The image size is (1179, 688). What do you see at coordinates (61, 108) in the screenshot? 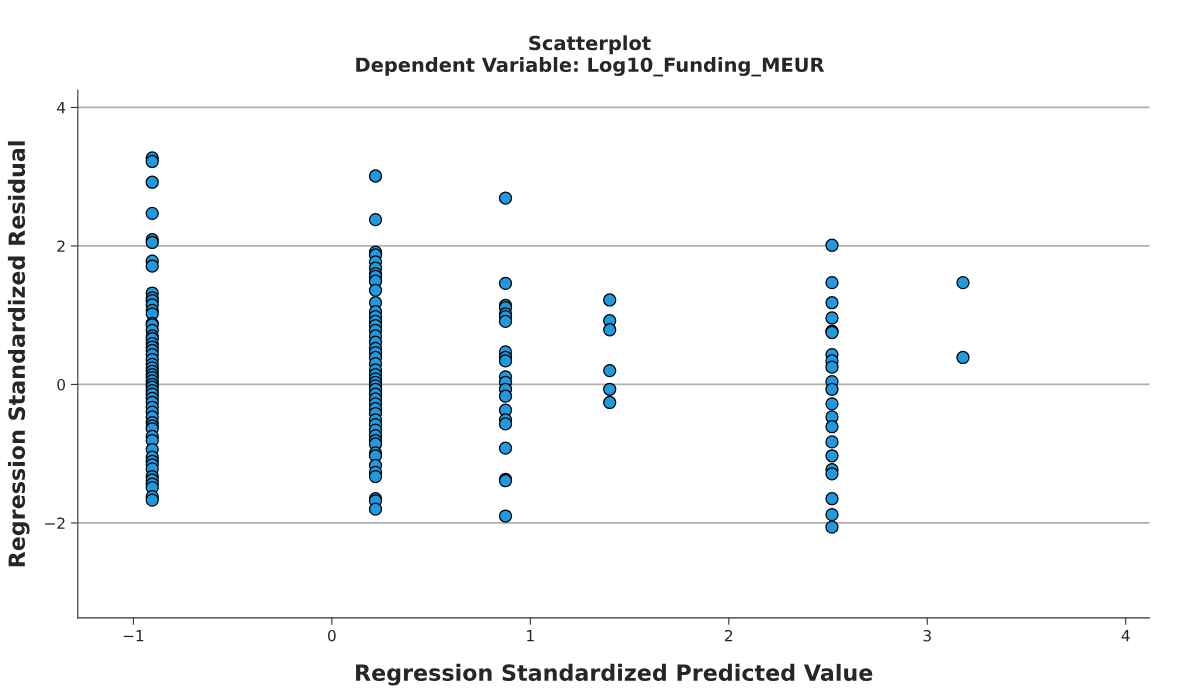
I see `y-tick-label: 4` at bounding box center [61, 108].